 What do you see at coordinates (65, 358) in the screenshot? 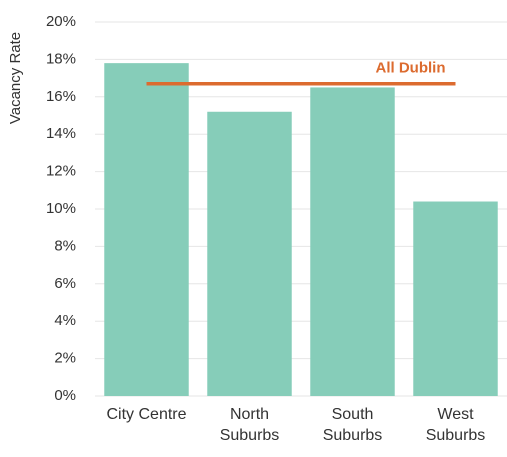
I see `y-tick-label: 2%` at bounding box center [65, 358].